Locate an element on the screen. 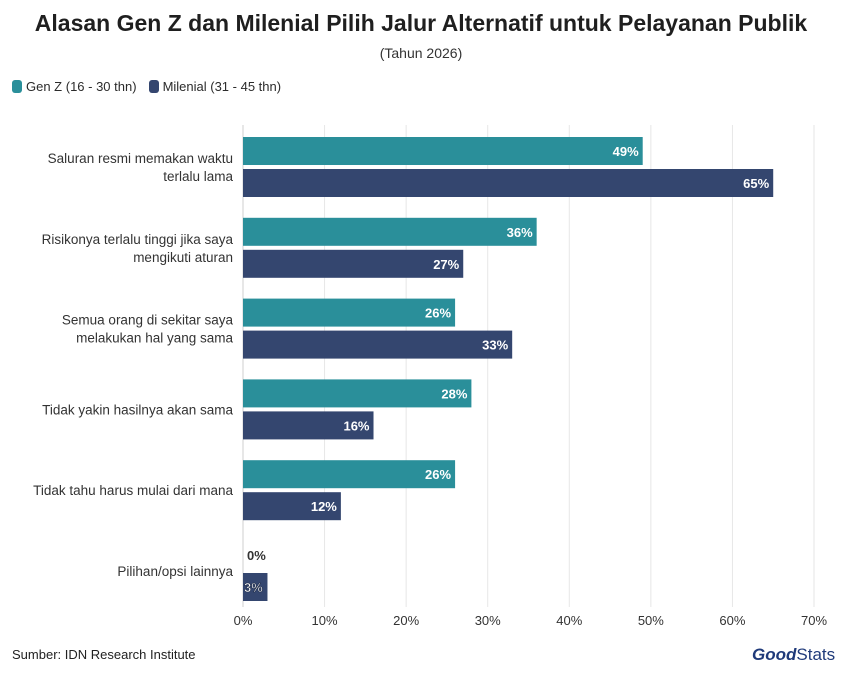  legend-item-genz: Gen Z (16 - 30 thn) is located at coordinates (74, 86).